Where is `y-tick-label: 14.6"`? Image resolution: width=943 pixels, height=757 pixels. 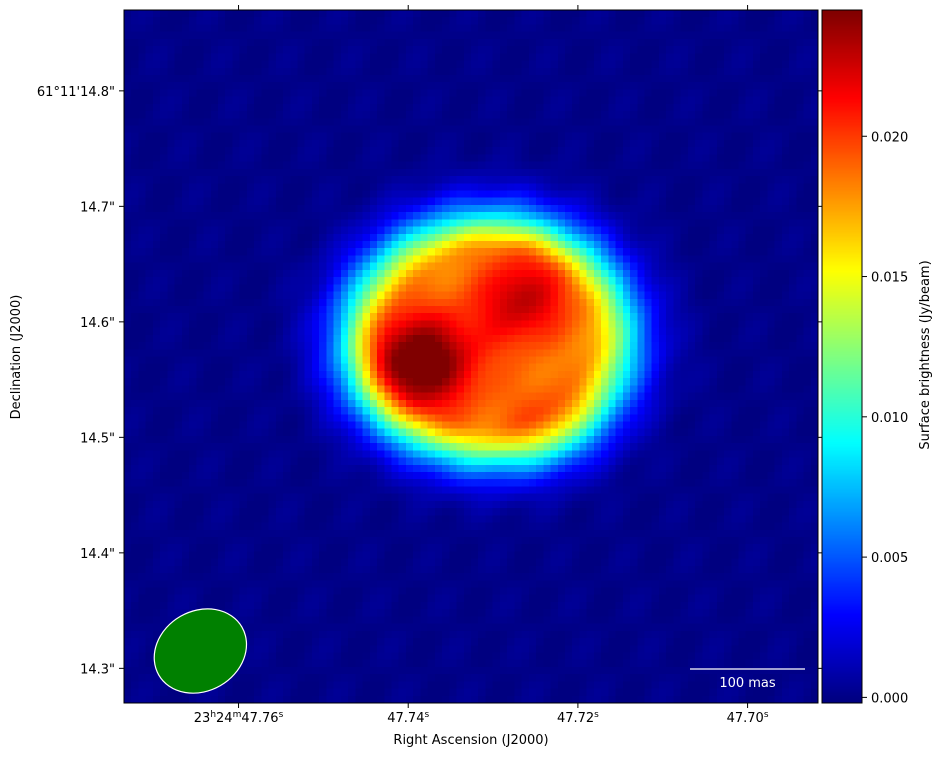 y-tick-label: 14.6" is located at coordinates (97, 323).